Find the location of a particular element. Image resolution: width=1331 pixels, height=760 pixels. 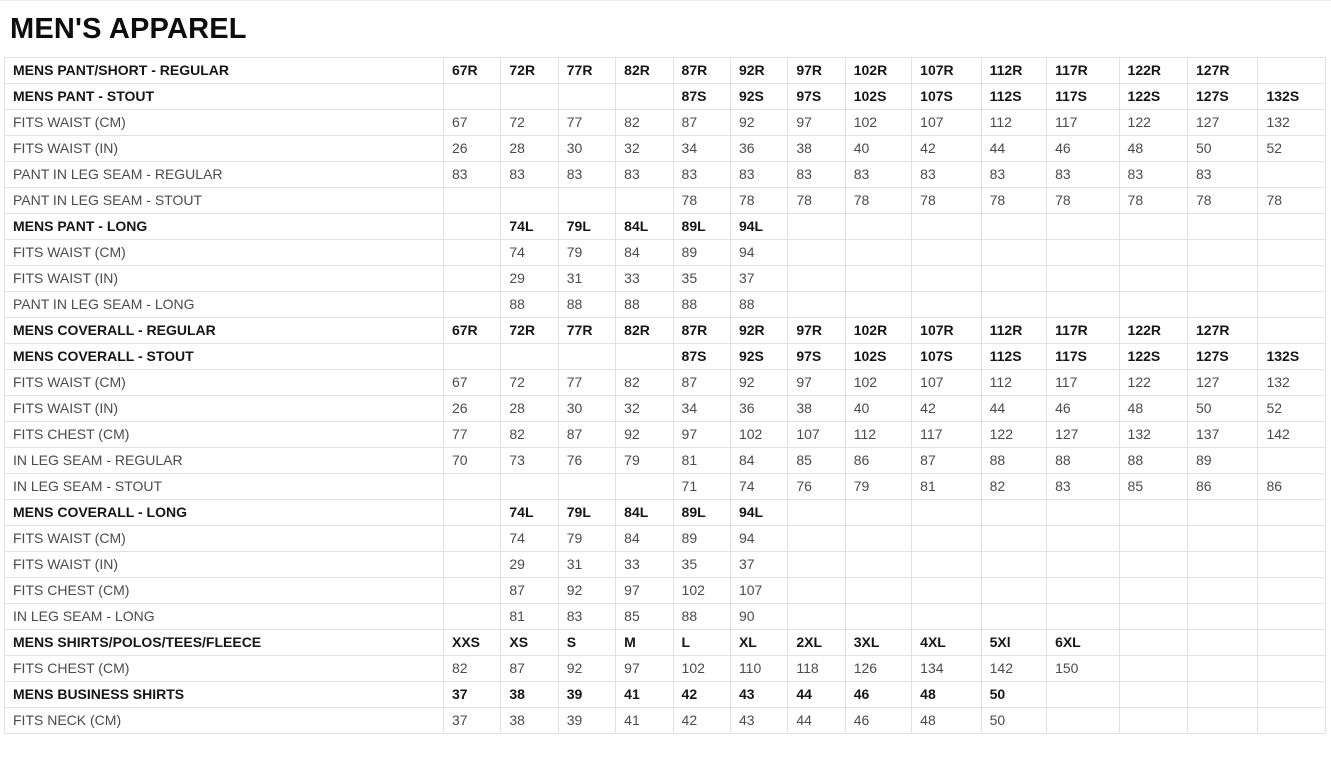

size-cell: 86 is located at coordinates (1291, 486).